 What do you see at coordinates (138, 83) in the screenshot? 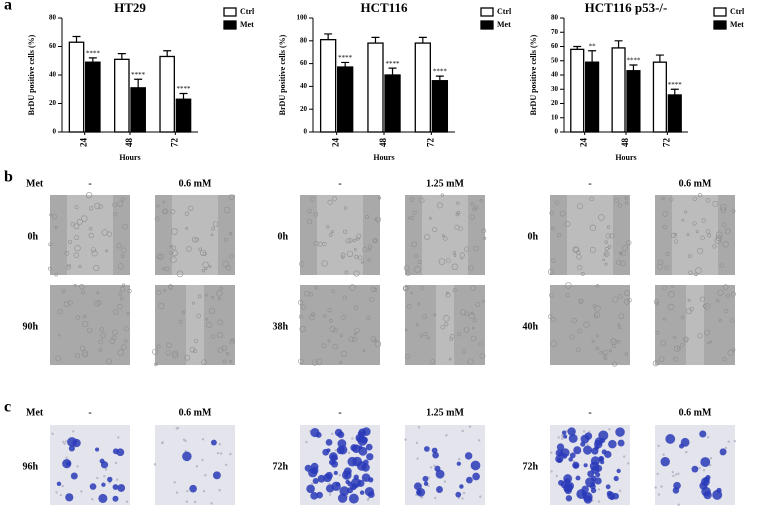
I see `error-bar` at bounding box center [138, 83].